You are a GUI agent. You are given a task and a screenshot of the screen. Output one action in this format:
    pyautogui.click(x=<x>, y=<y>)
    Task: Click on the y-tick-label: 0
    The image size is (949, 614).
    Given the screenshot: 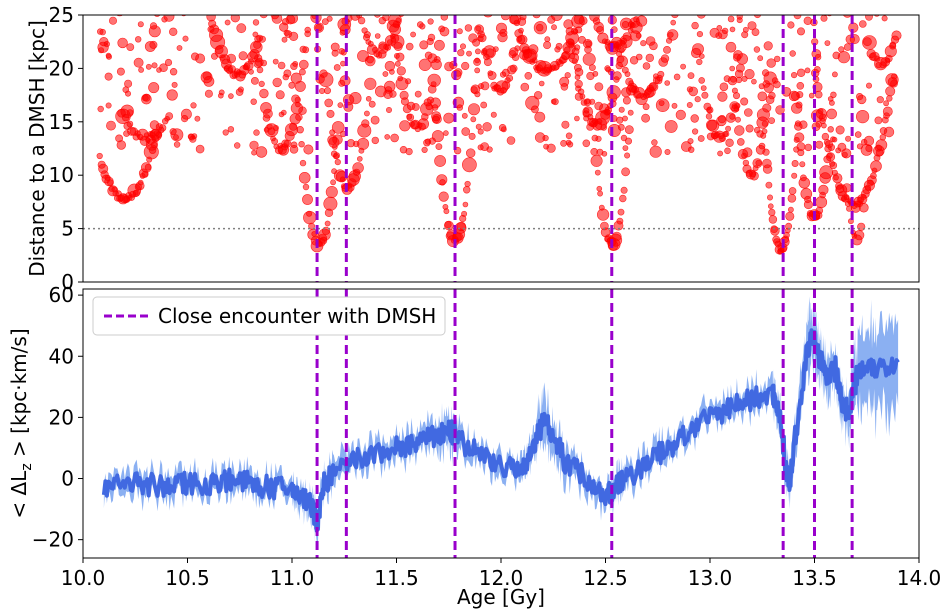 What is the action you would take?
    pyautogui.click(x=67, y=282)
    